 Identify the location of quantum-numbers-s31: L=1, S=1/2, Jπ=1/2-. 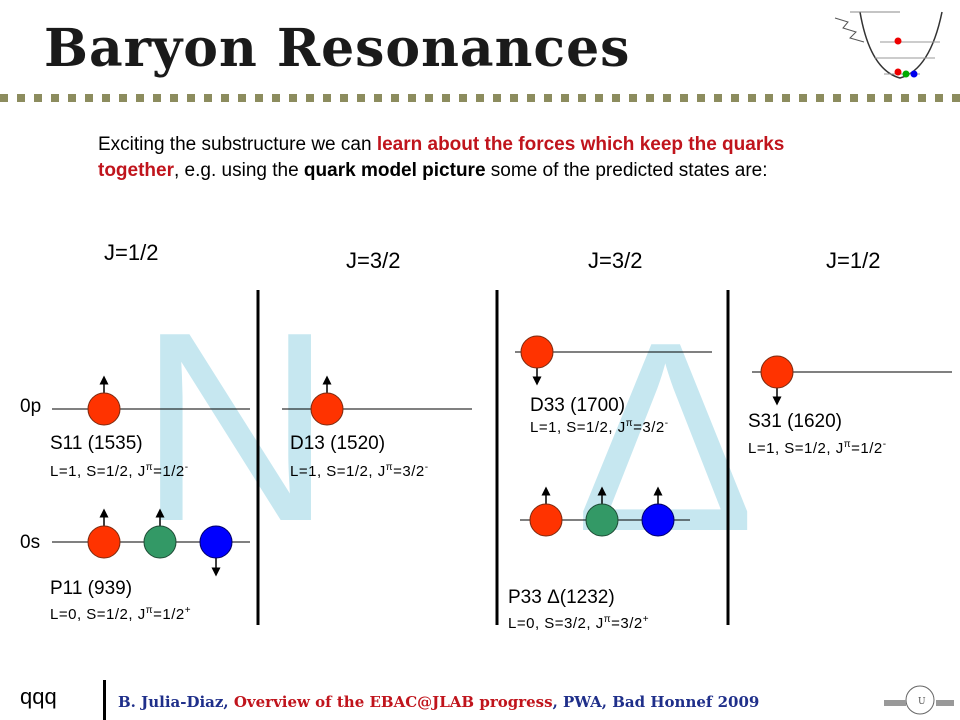
(817, 448).